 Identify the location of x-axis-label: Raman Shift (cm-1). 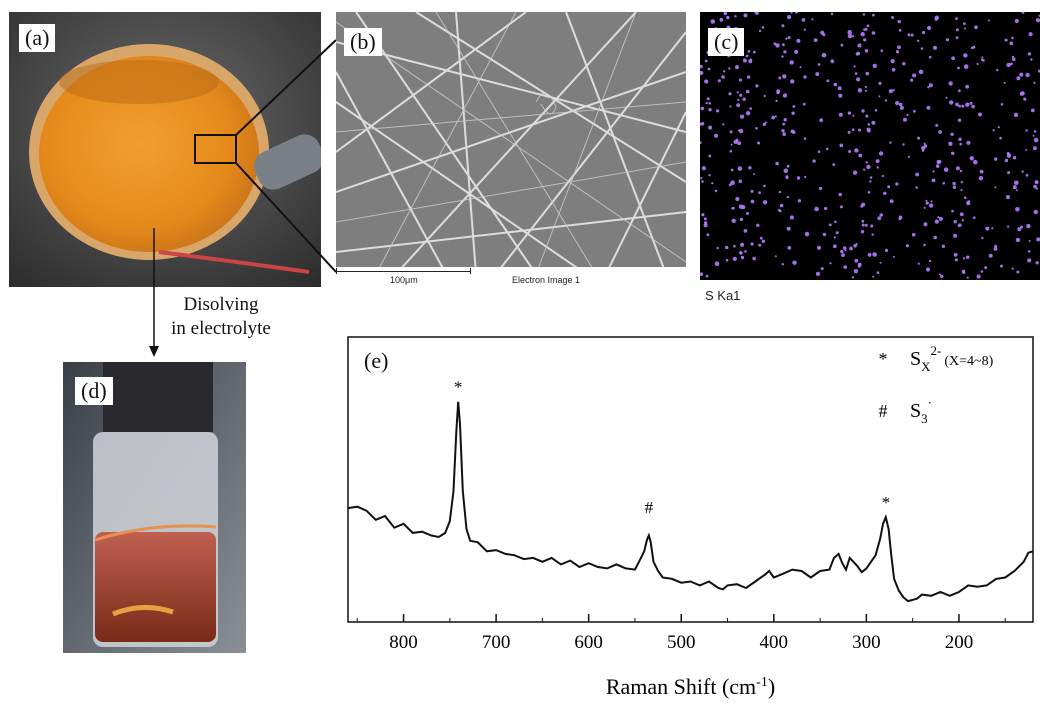
(690, 686).